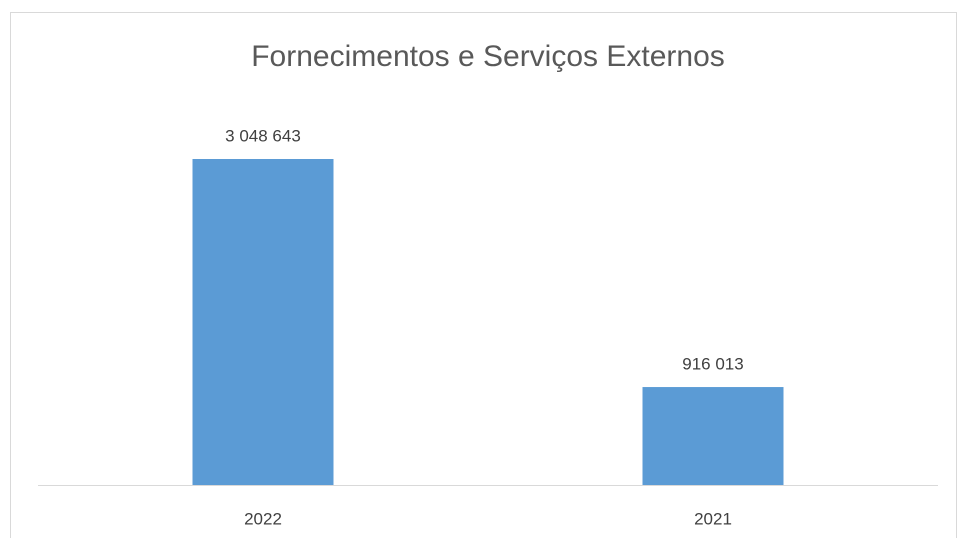  I want to click on chart-title: Fornecimentos e Serviços Externos, so click(488, 56).